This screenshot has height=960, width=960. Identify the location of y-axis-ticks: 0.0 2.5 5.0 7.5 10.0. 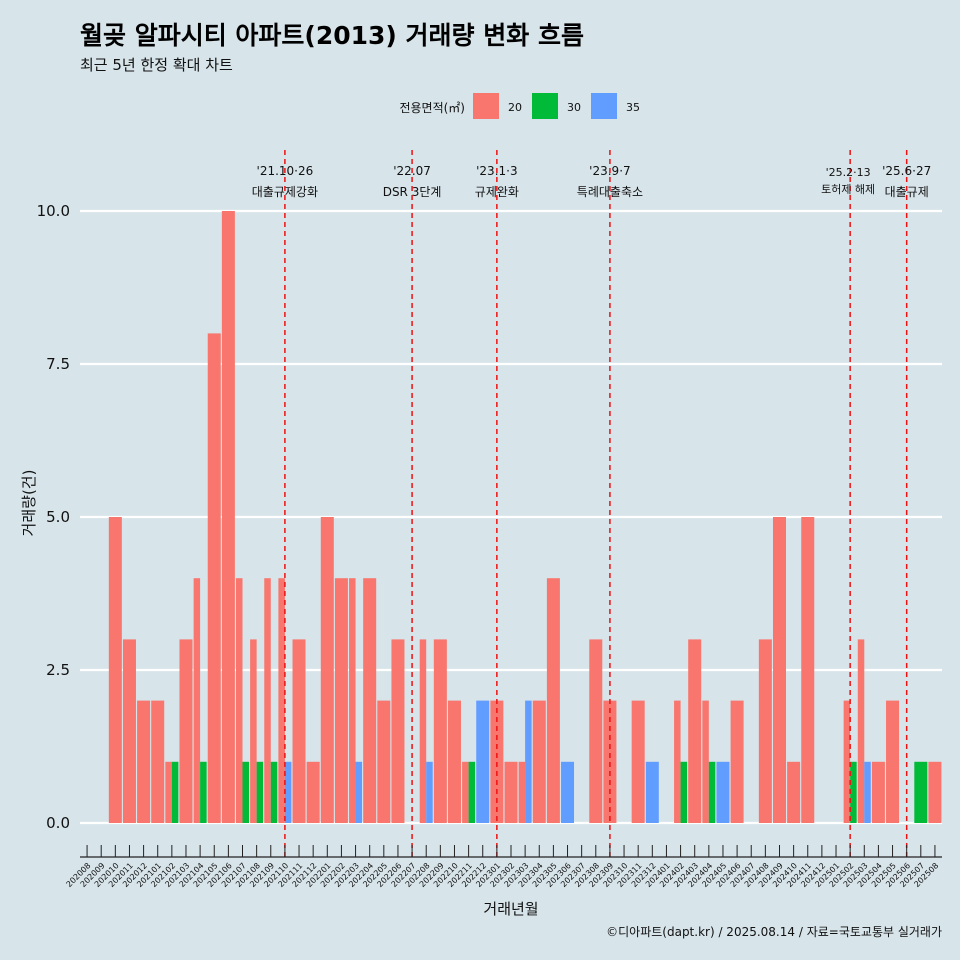
(53, 517).